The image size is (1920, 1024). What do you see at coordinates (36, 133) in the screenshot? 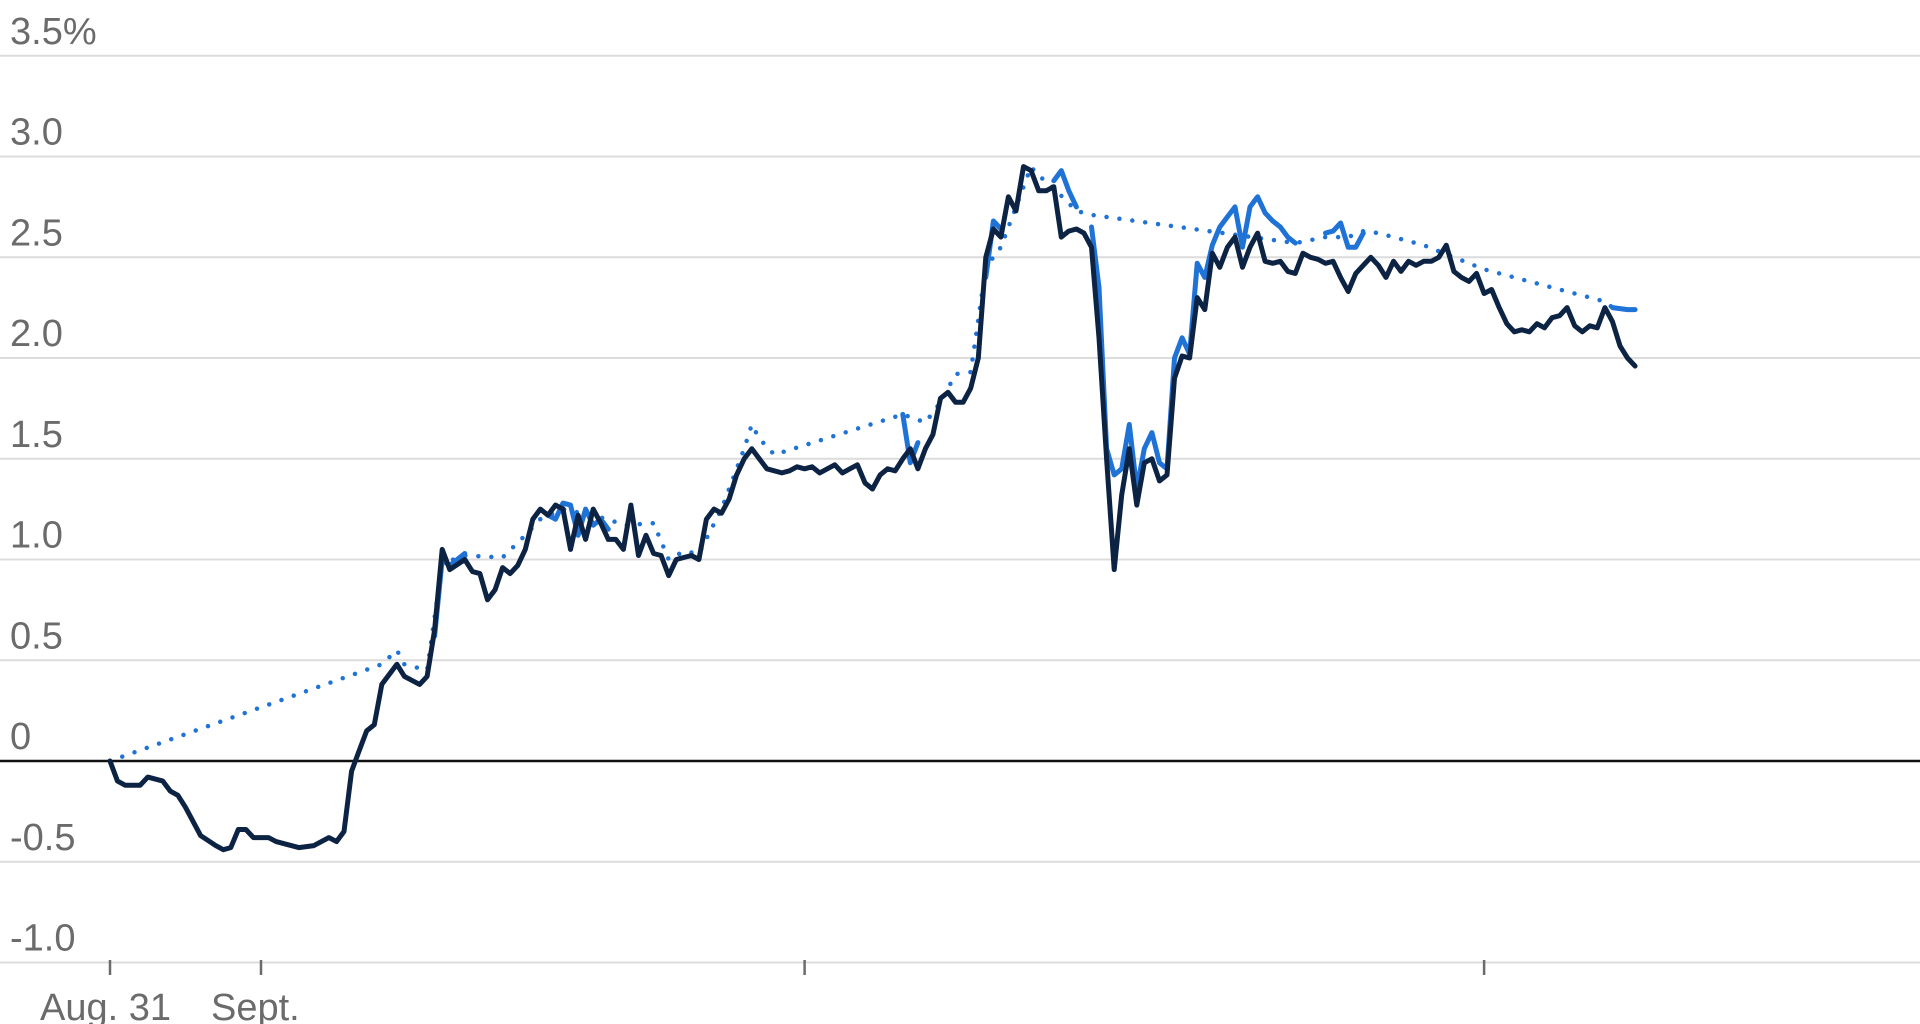
I see `y-tick-label: 3.0` at bounding box center [36, 133].